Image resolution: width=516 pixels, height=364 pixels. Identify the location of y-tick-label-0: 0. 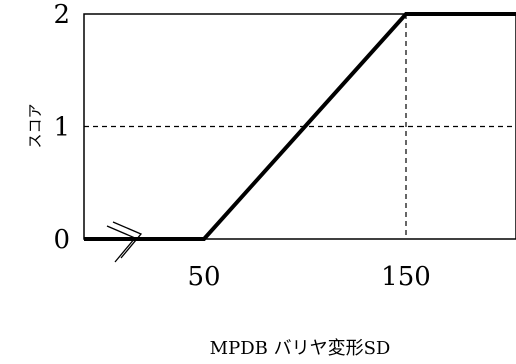
(61, 240).